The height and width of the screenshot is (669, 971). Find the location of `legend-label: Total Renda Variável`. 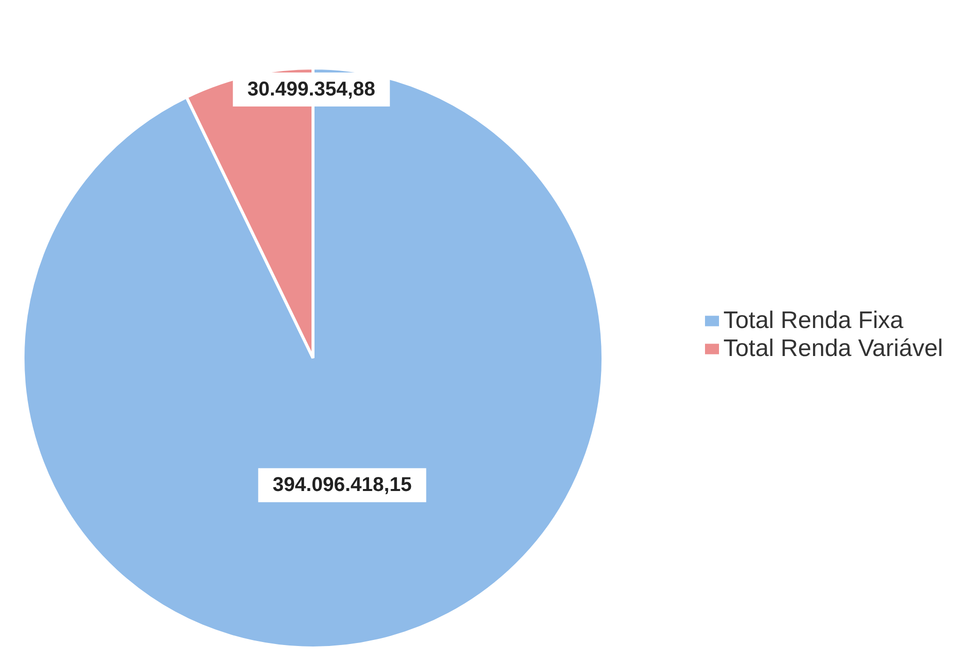

legend-label: Total Renda Variável is located at coordinates (833, 348).